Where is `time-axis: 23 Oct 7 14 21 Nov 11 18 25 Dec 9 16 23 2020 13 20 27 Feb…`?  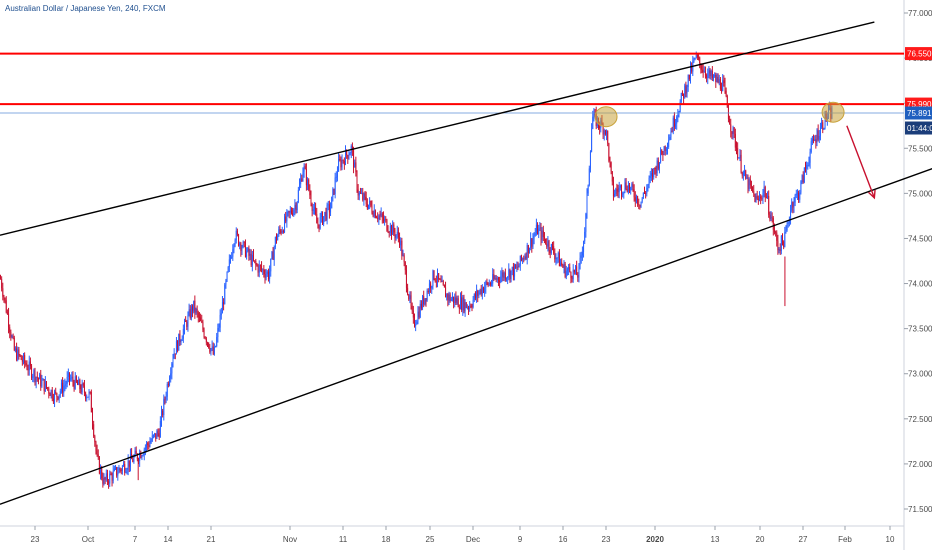
time-axis: 23 Oct 7 14 21 Nov 11 18 25 Dec 9 16 23 2020 13 20 27 Feb… is located at coordinates (452, 534).